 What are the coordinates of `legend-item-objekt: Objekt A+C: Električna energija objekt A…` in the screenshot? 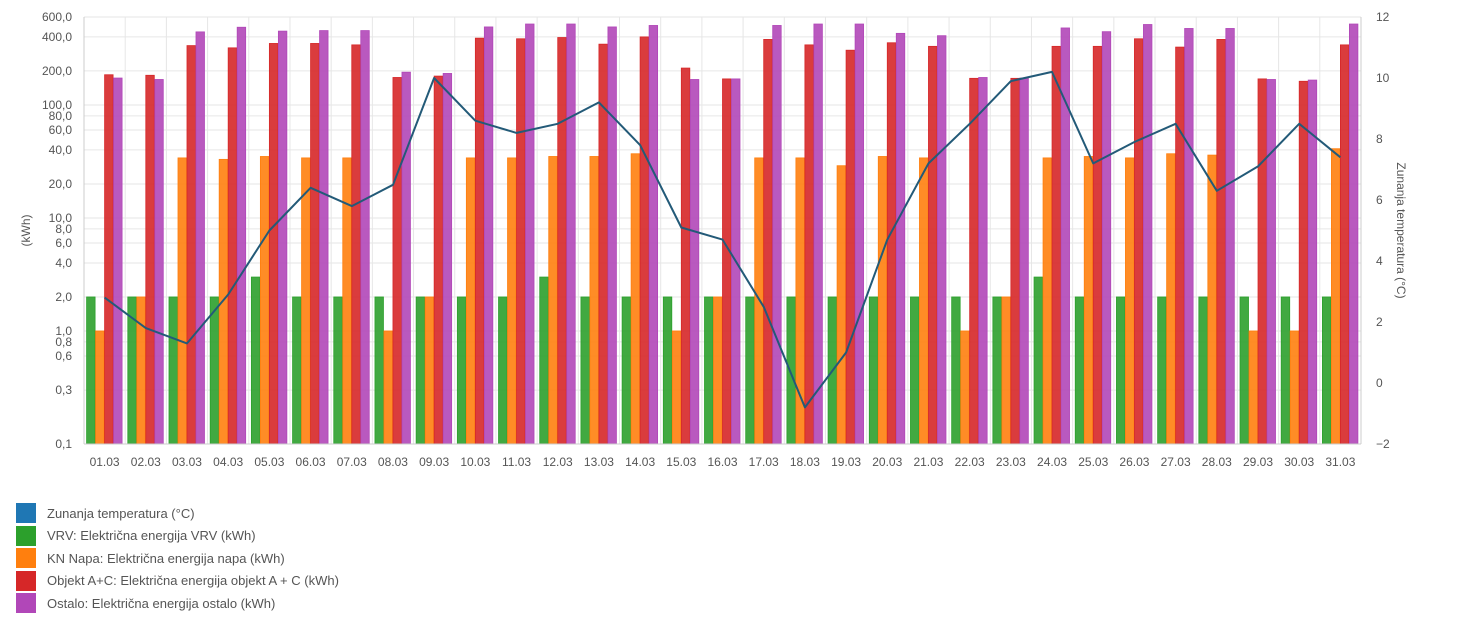 It's located at (177, 581).